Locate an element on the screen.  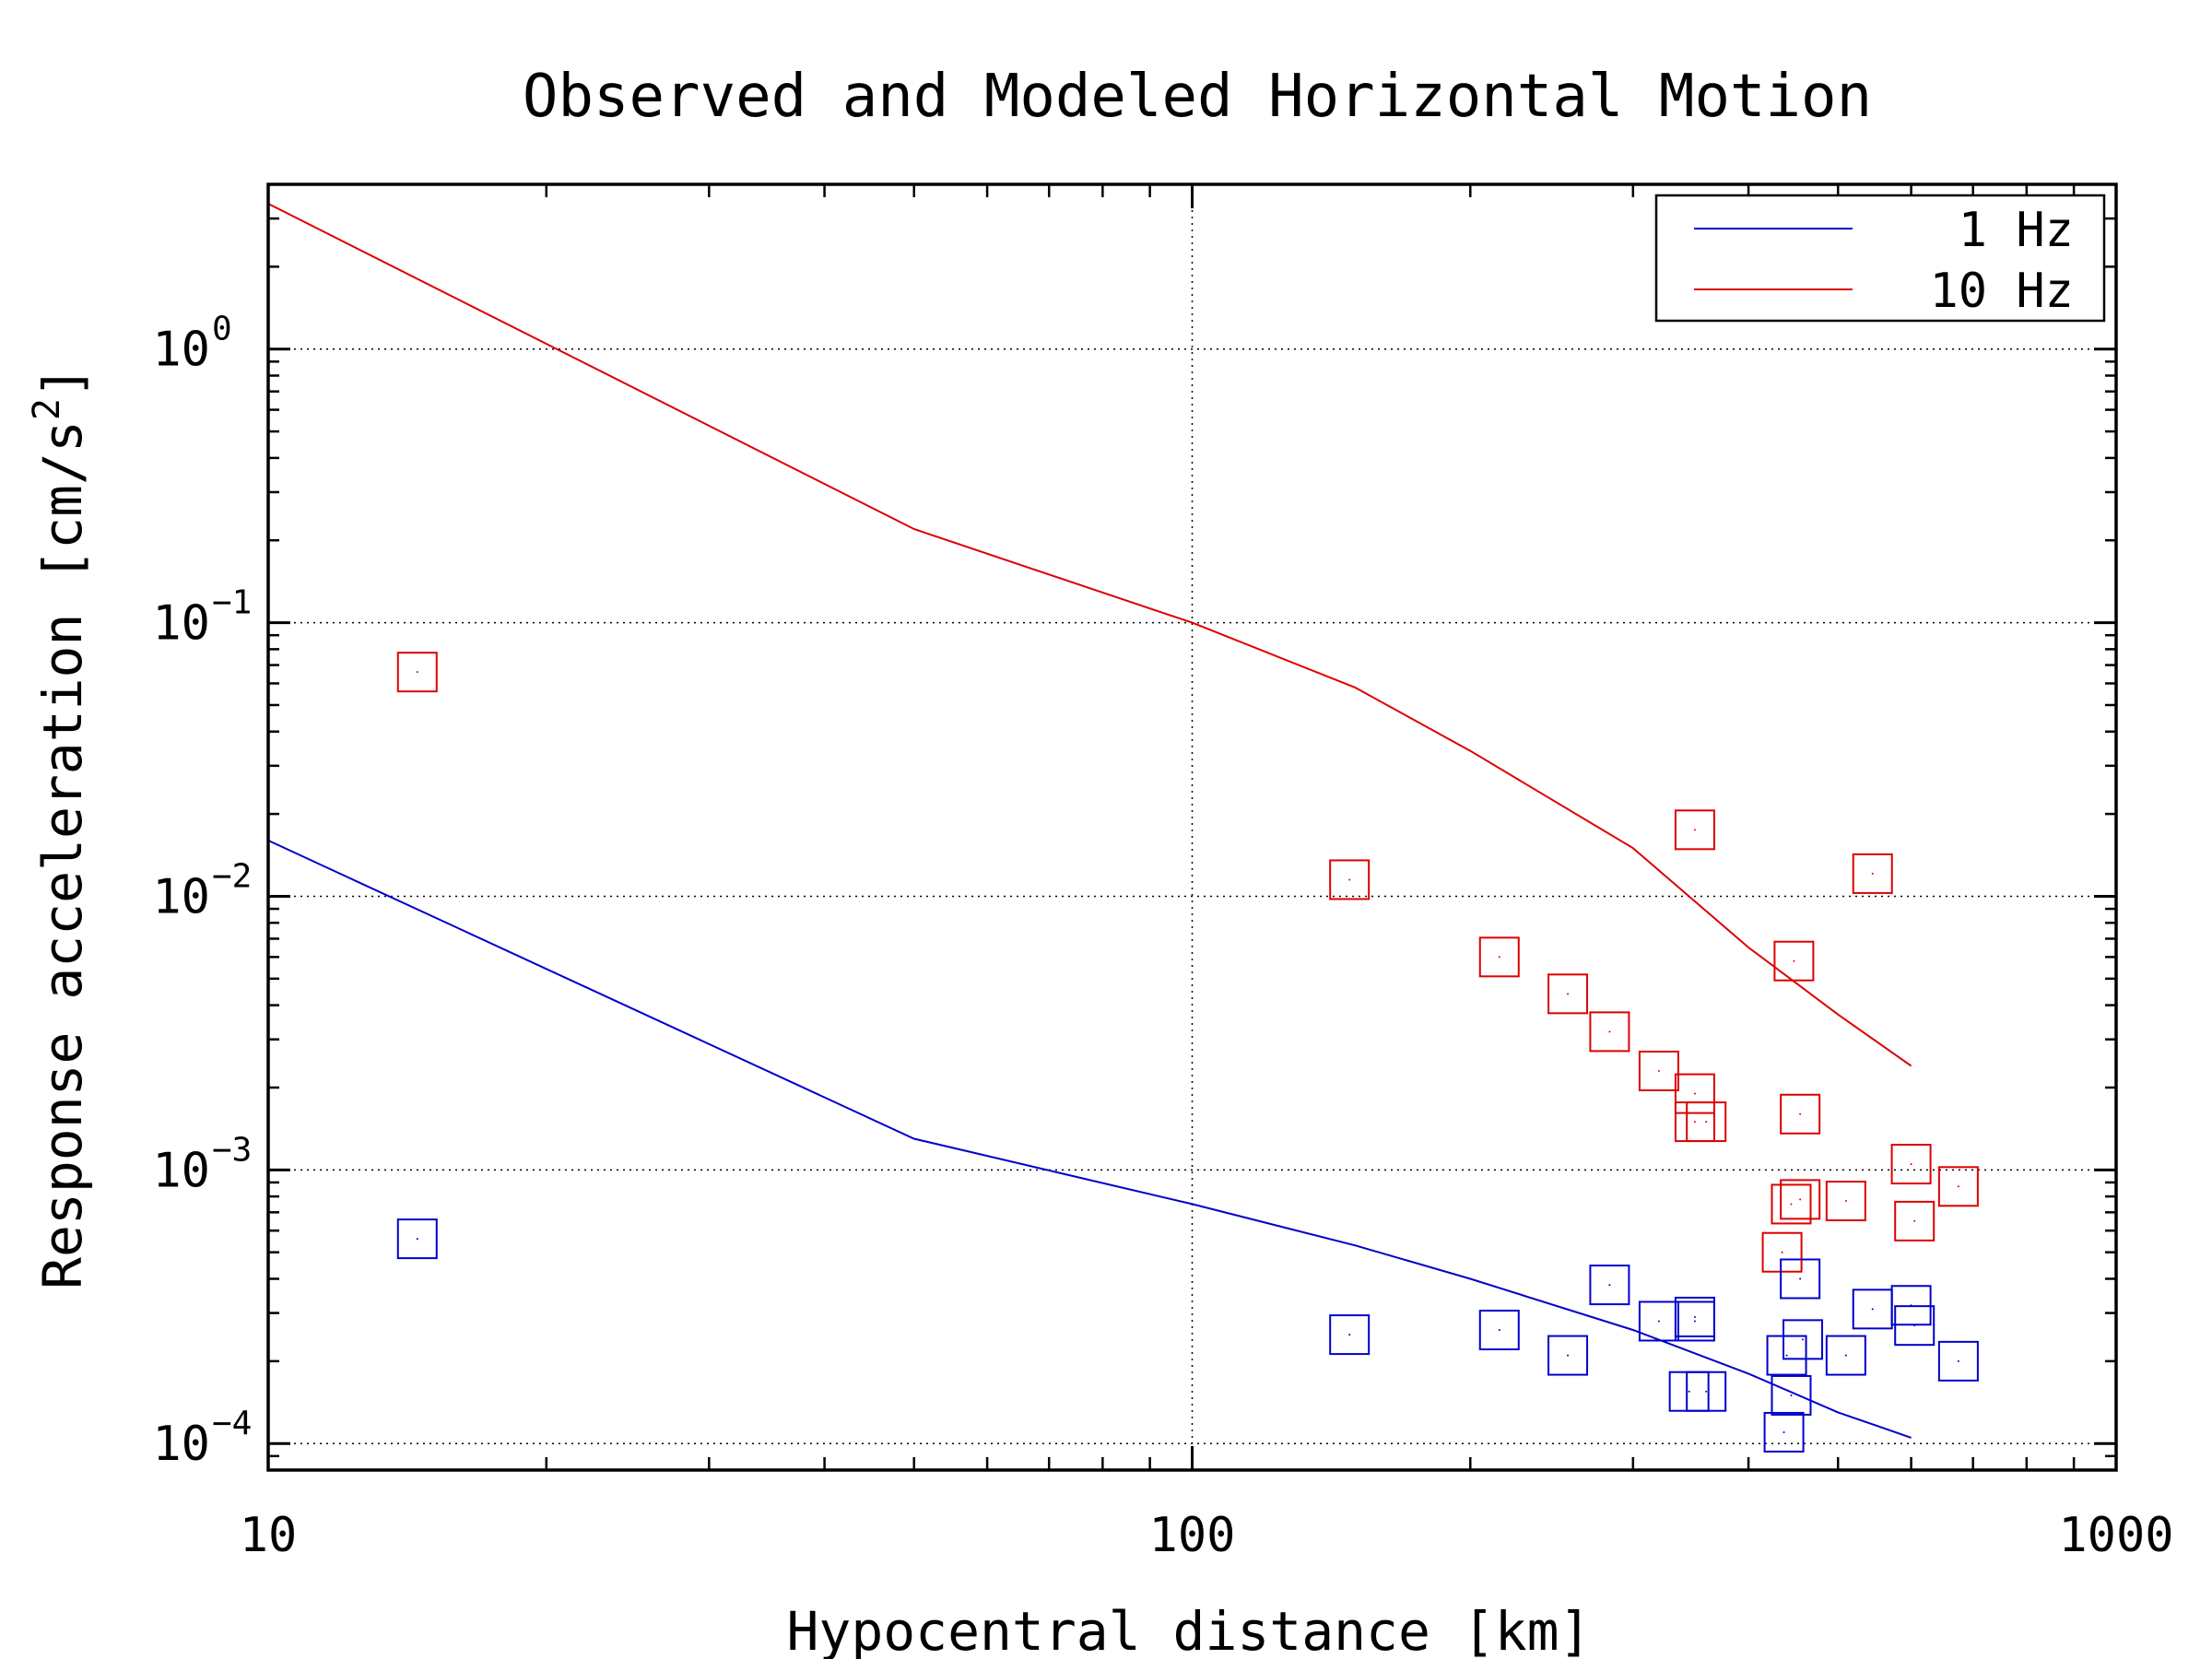
x-axis-label: Hypocentral distance [km] is located at coordinates (1189, 1629).